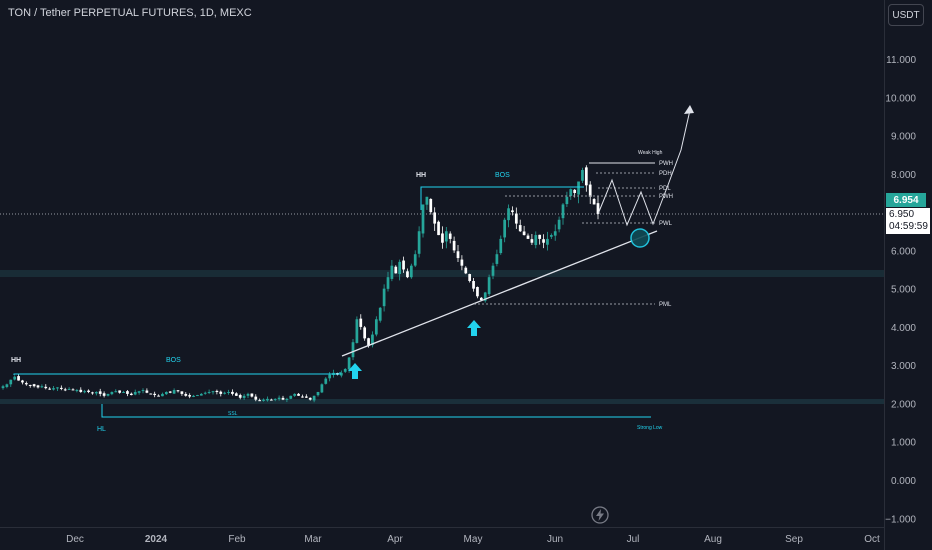 This screenshot has height=550, width=932. I want to click on time-axis: Dec 2024 Feb Mar Apr May Jun Jul Aug Sep Oct, so click(473, 539).